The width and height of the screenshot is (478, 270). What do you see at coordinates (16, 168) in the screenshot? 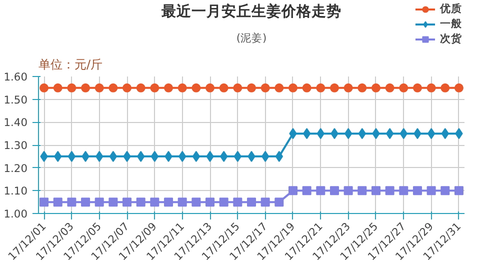
I see `y-tick-label: 1.20` at bounding box center [16, 168].